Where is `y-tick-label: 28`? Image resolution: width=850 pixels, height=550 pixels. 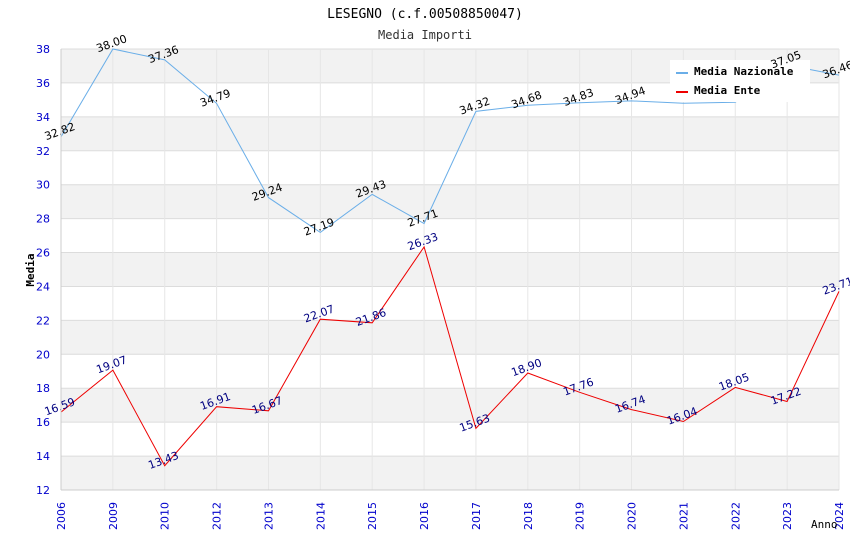 y-tick-label: 28 is located at coordinates (43, 219).